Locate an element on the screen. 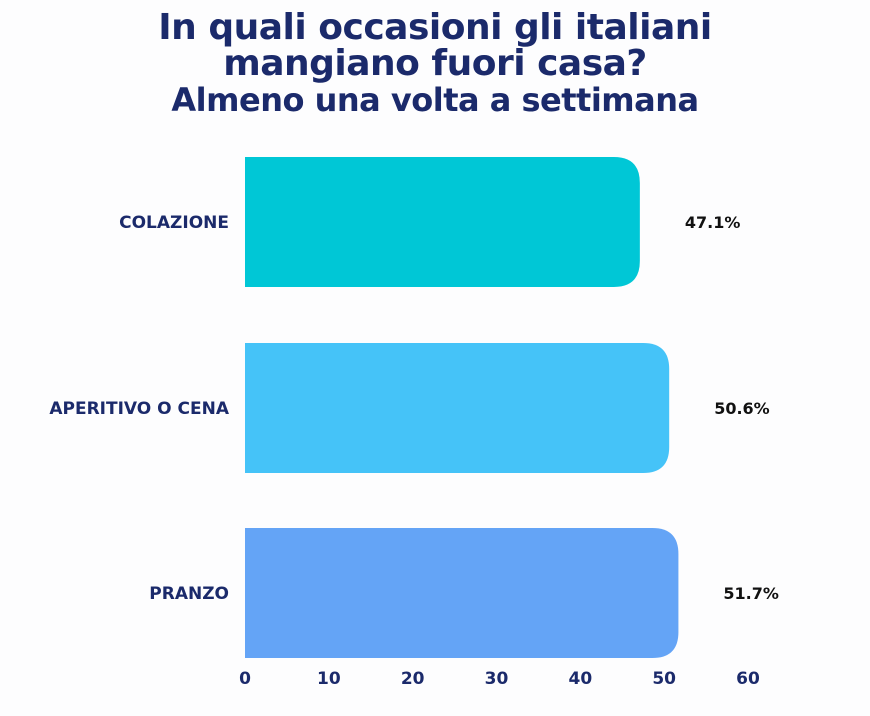 The height and width of the screenshot is (716, 870). chart-title-line-1: In quali occasioni gli italiani is located at coordinates (435, 27).